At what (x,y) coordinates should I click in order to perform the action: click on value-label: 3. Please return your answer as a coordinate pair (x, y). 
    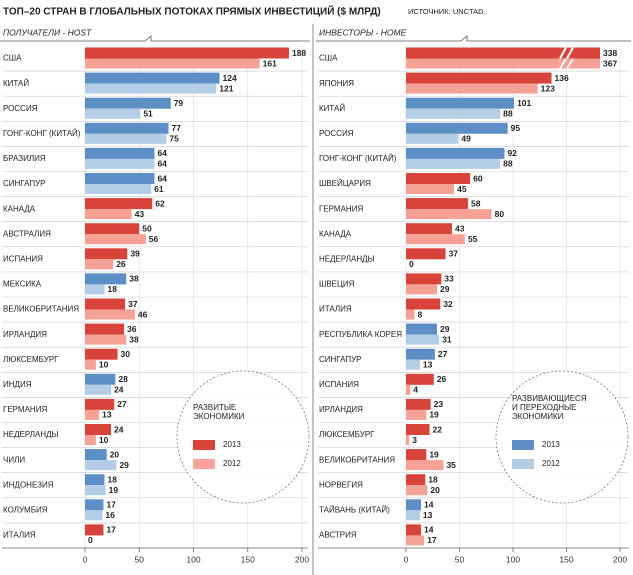
    Looking at the image, I should click on (414, 440).